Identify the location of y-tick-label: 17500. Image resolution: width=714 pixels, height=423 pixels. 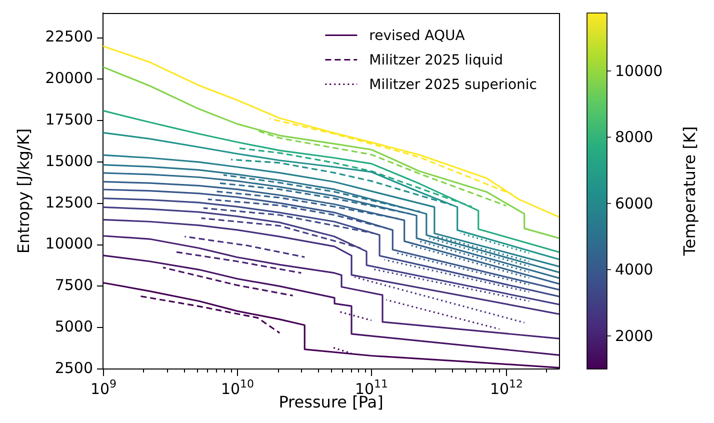
(69, 119).